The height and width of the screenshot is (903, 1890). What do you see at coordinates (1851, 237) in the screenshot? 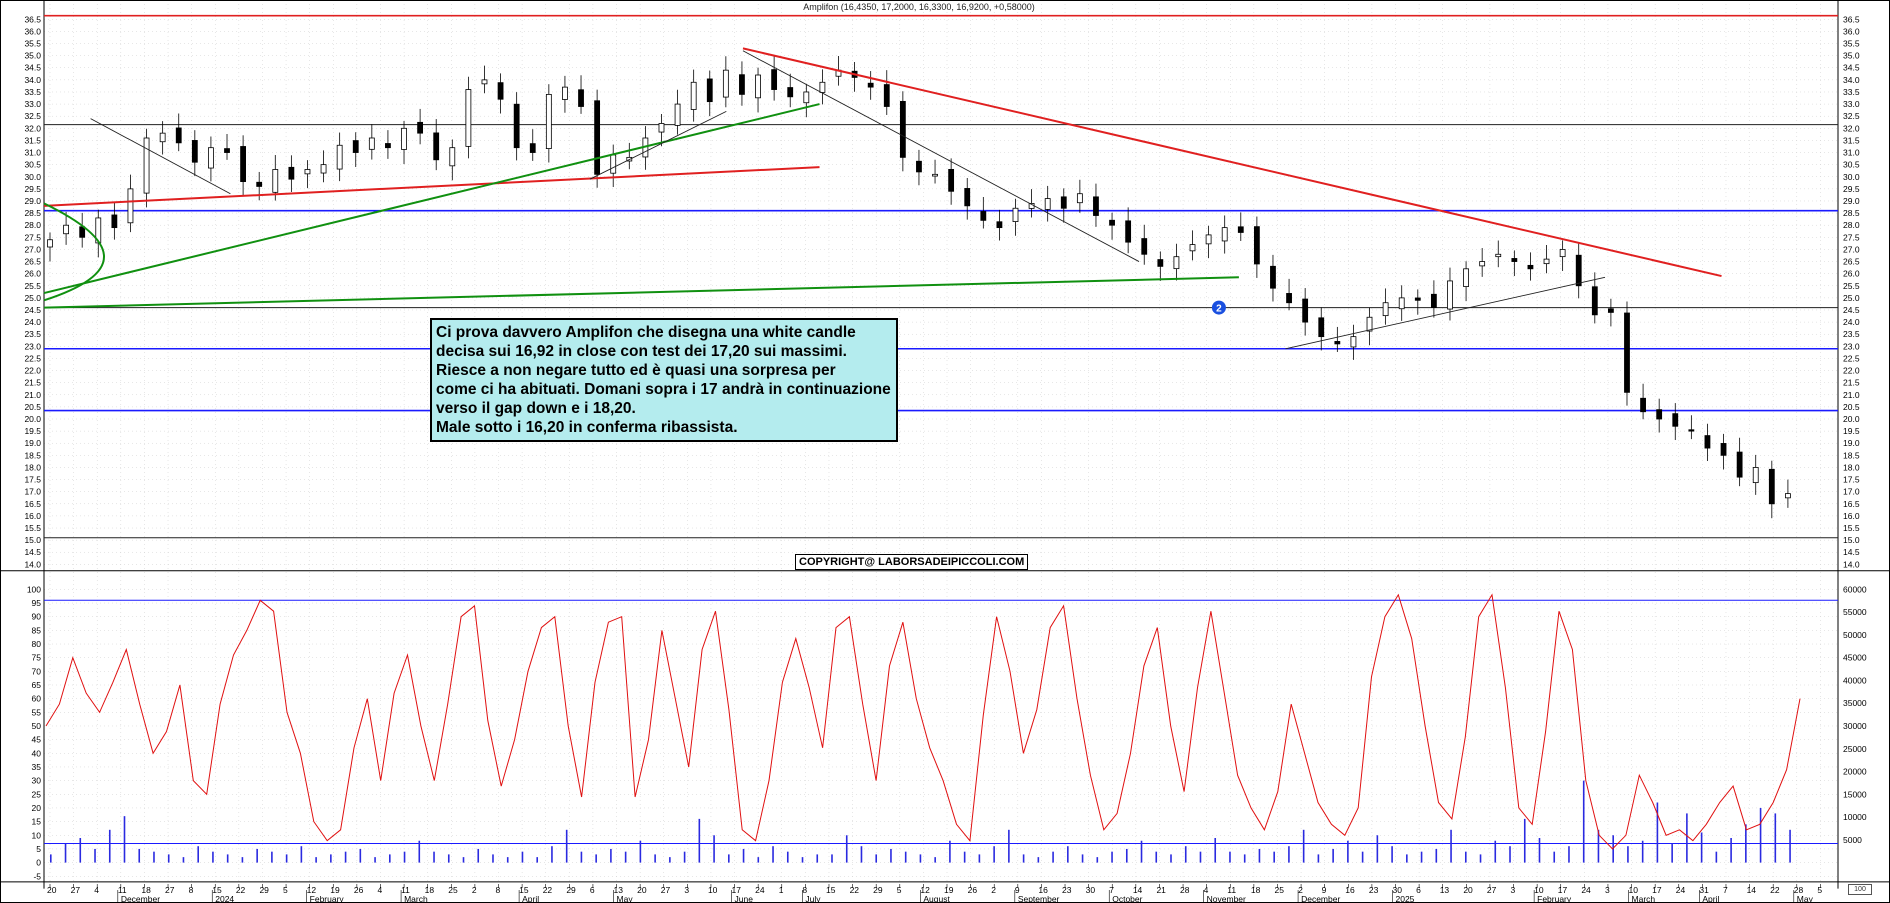
I see `y-tick-label-right: 27.5` at bounding box center [1851, 237].